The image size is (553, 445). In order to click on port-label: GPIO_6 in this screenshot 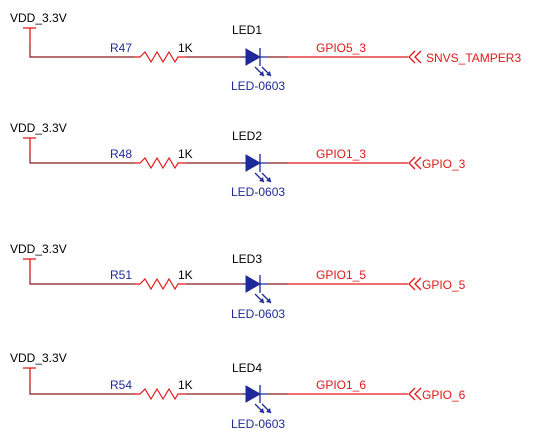, I will do `click(444, 395)`.